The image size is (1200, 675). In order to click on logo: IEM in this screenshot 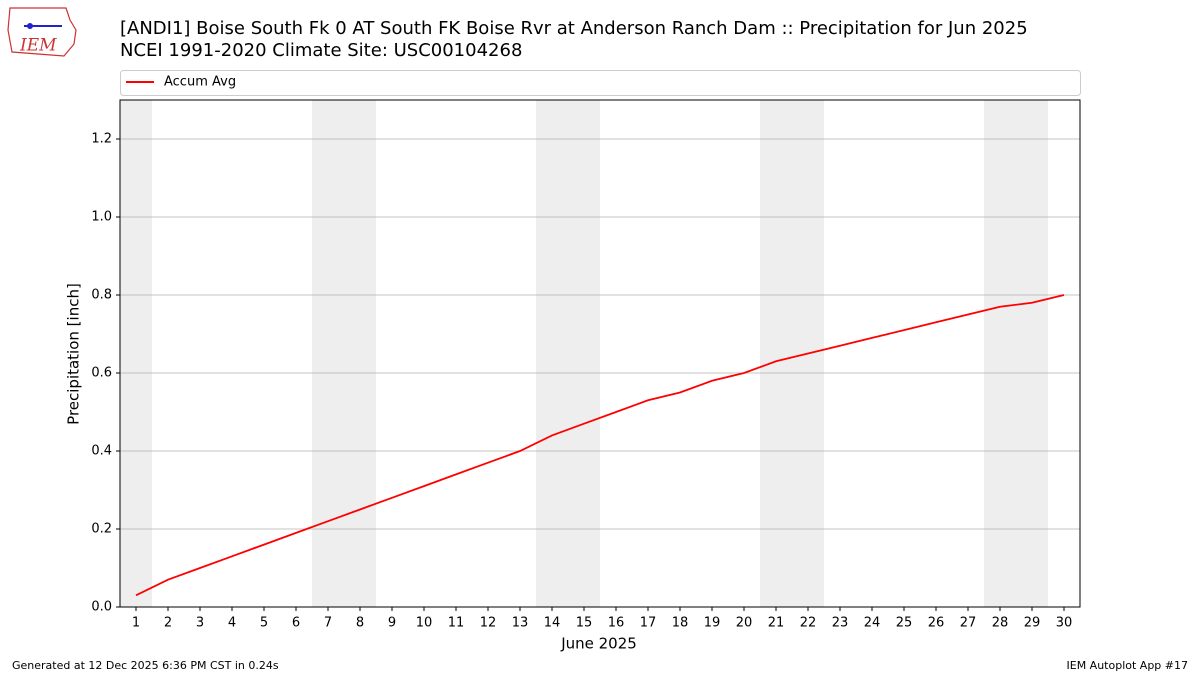, I will do `click(42, 32)`.